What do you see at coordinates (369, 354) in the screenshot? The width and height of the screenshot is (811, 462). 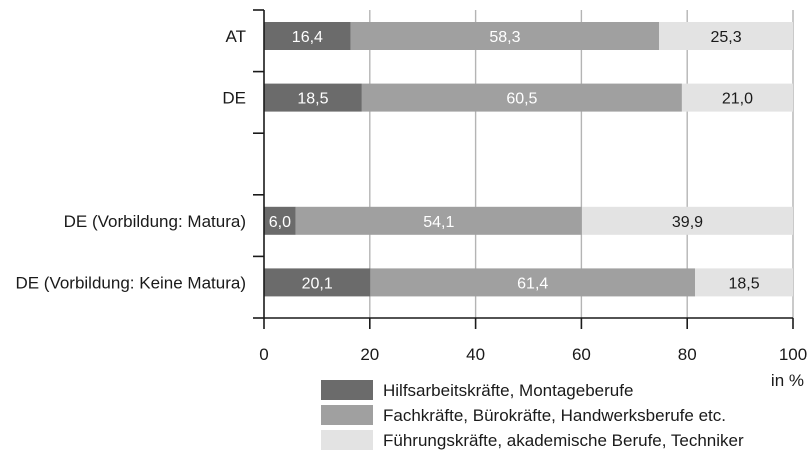 I see `x-tick-label-1: 20` at bounding box center [369, 354].